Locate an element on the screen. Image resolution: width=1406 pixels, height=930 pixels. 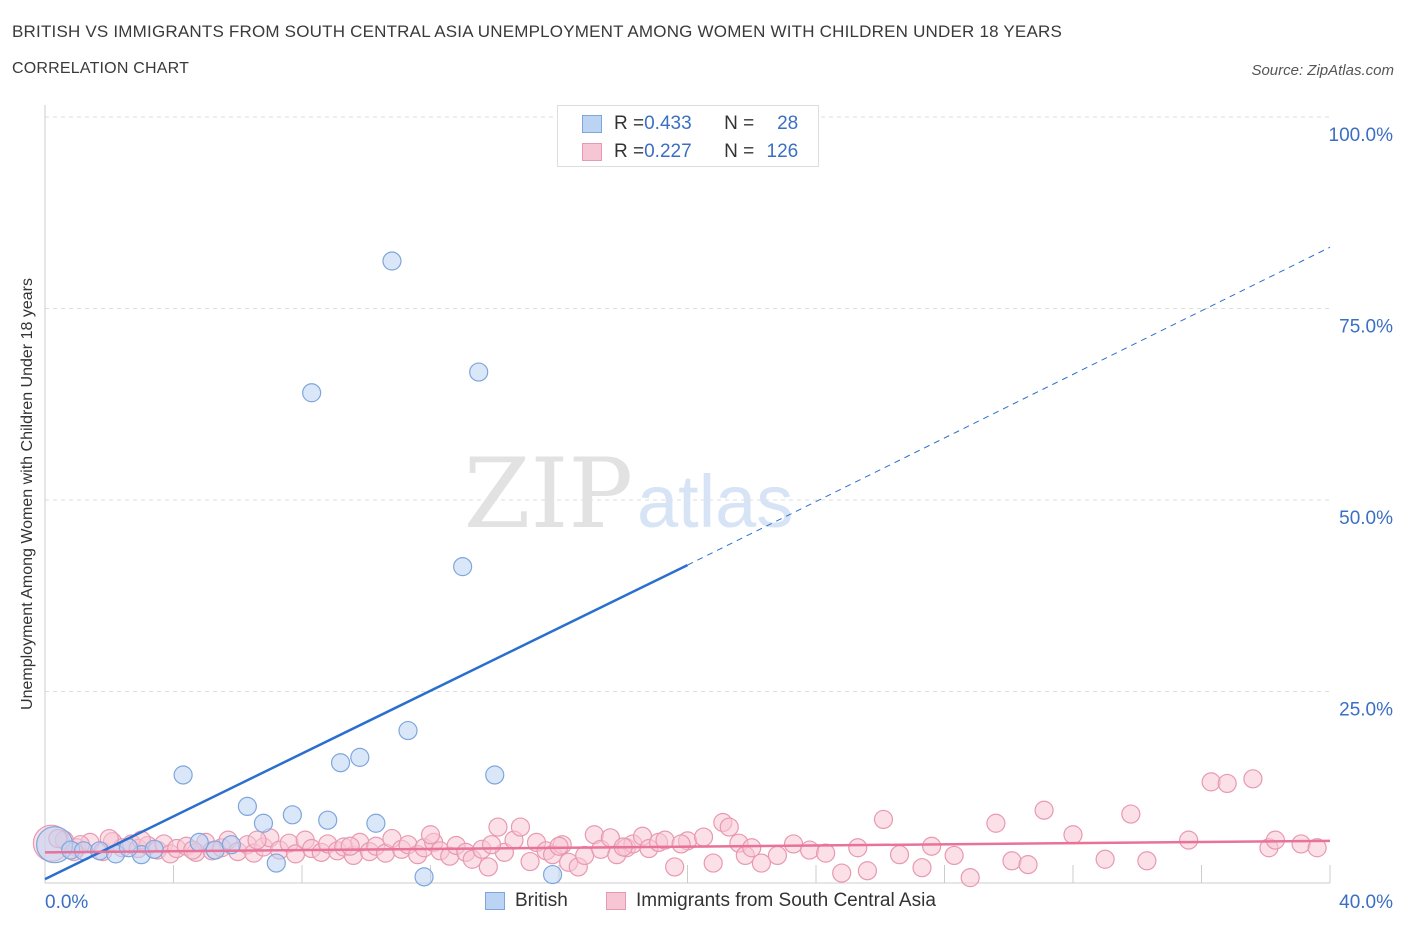
immigrants-r-value: 0.227 is located at coordinates (668, 151).